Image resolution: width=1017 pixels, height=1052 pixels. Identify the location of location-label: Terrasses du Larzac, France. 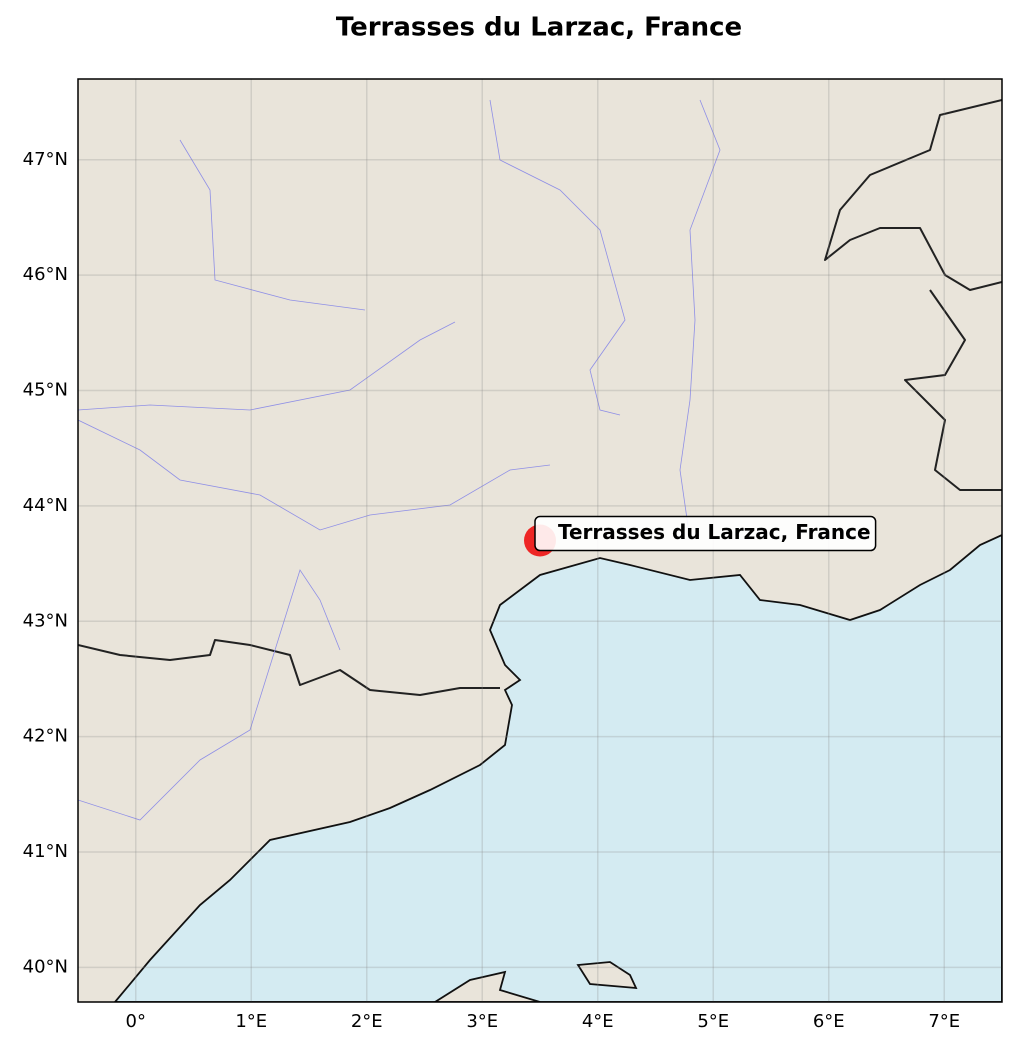
(714, 532).